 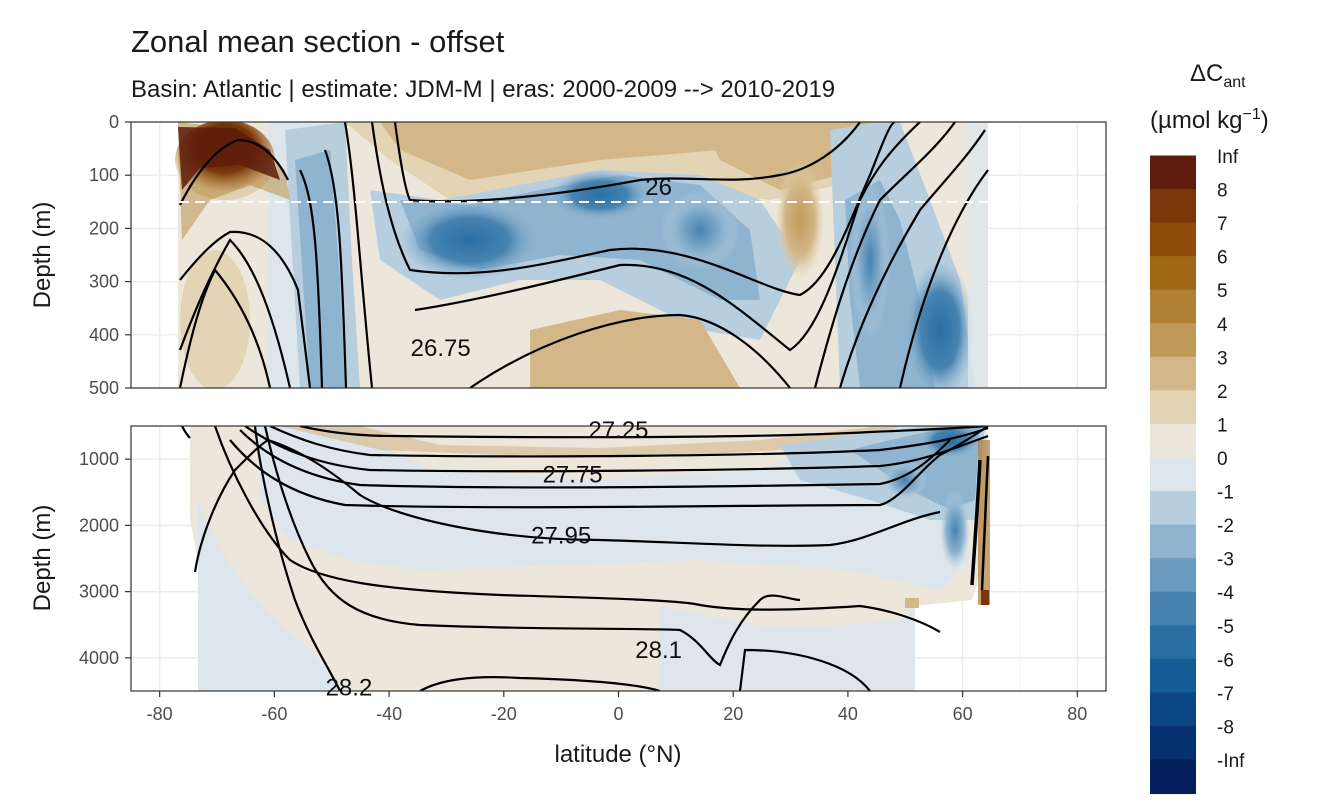 I want to click on y-axis-title-upper: Depth (m), so click(x=42, y=255).